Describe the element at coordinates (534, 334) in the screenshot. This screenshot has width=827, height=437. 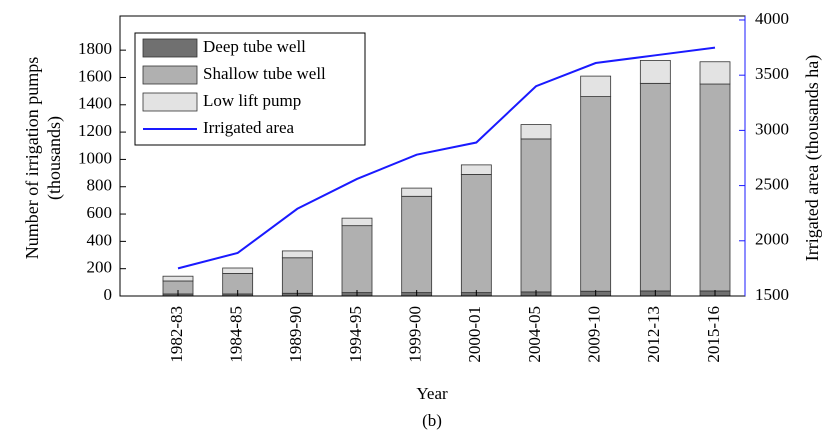
I see `x-tick-label: 2004-05` at that location.